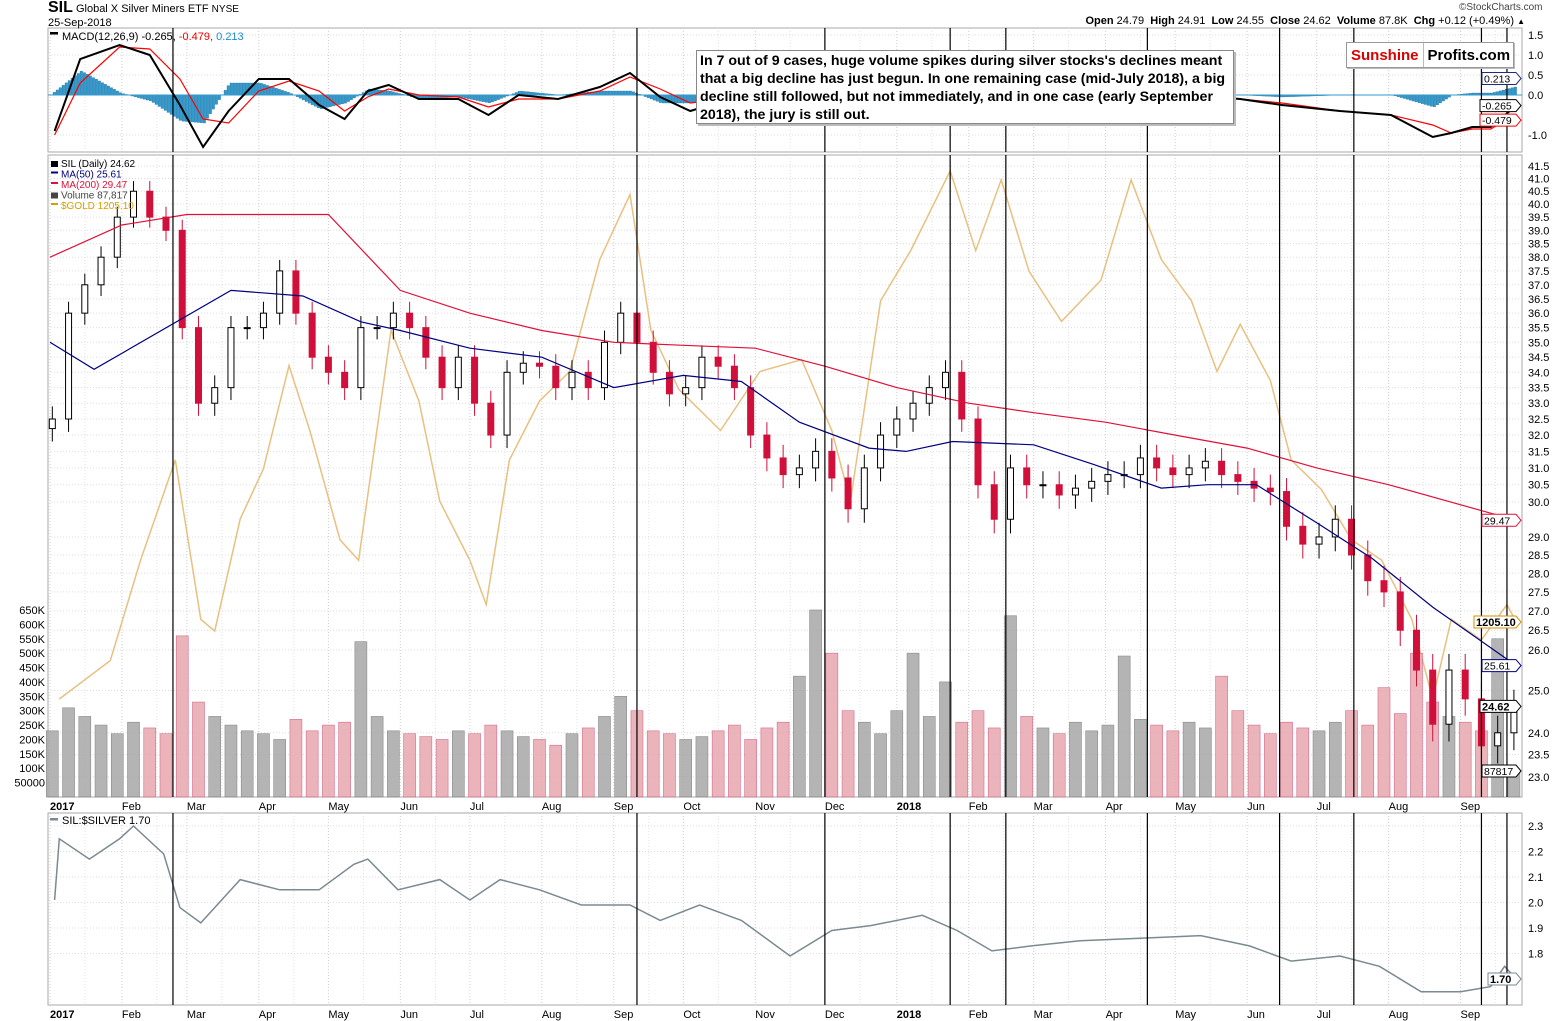  Describe the element at coordinates (100, 37) in the screenshot. I see `macd-legend-label: MACD(12,26,9)` at that location.